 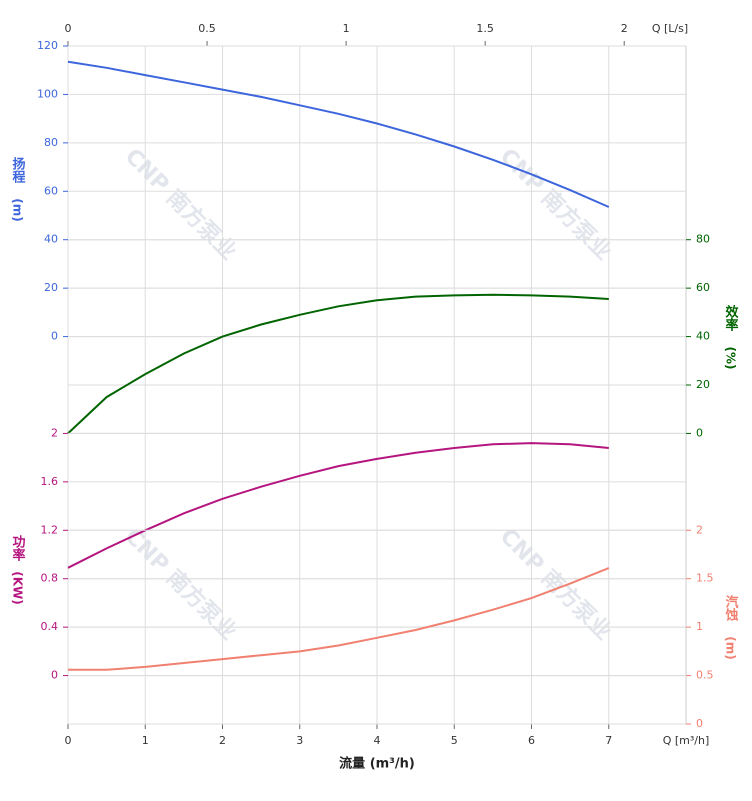 What do you see at coordinates (454, 740) in the screenshot?
I see `x-tick-label: 5` at bounding box center [454, 740].